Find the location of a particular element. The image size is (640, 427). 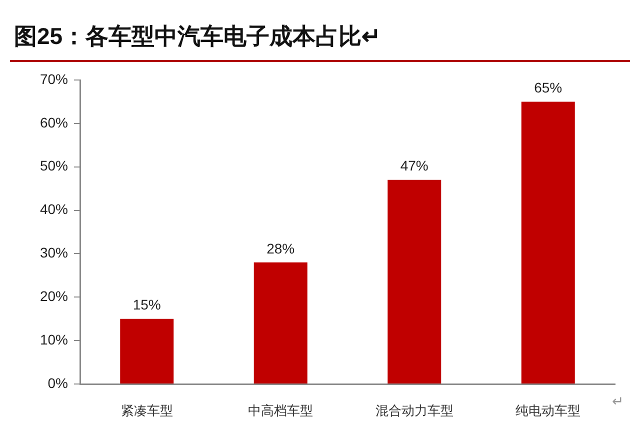

y-tick-label: 10% is located at coordinates (54, 339).